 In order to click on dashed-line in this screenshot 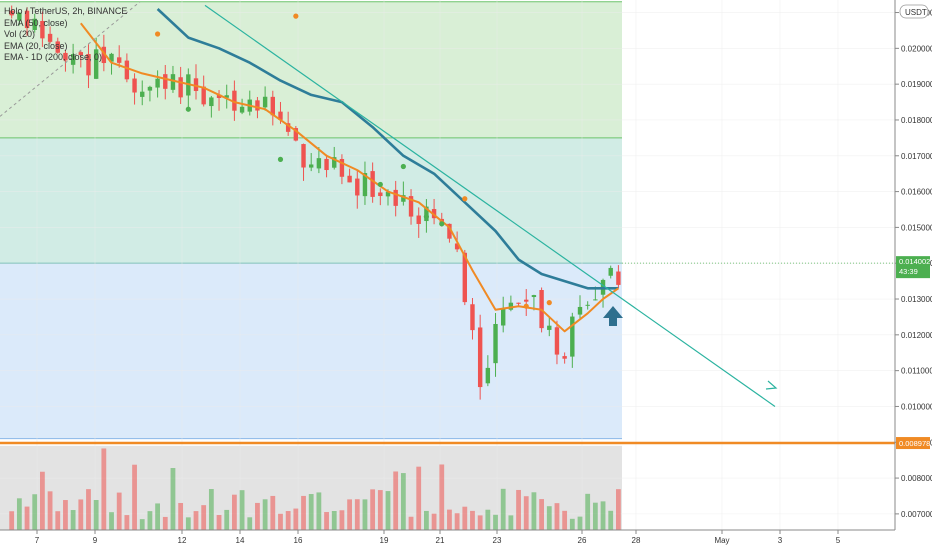, I will do `click(70, 59)`.